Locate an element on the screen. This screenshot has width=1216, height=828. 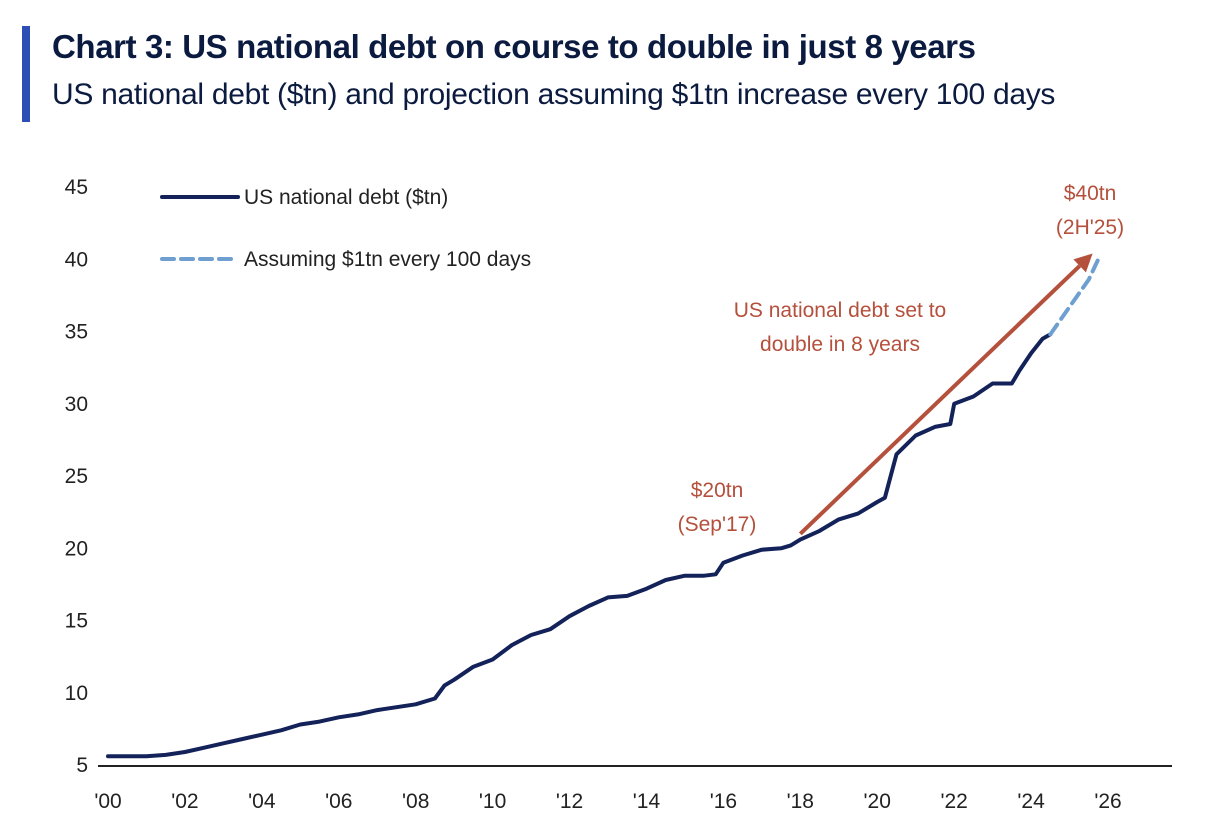
x-tick-label: '04 is located at coordinates (262, 801).